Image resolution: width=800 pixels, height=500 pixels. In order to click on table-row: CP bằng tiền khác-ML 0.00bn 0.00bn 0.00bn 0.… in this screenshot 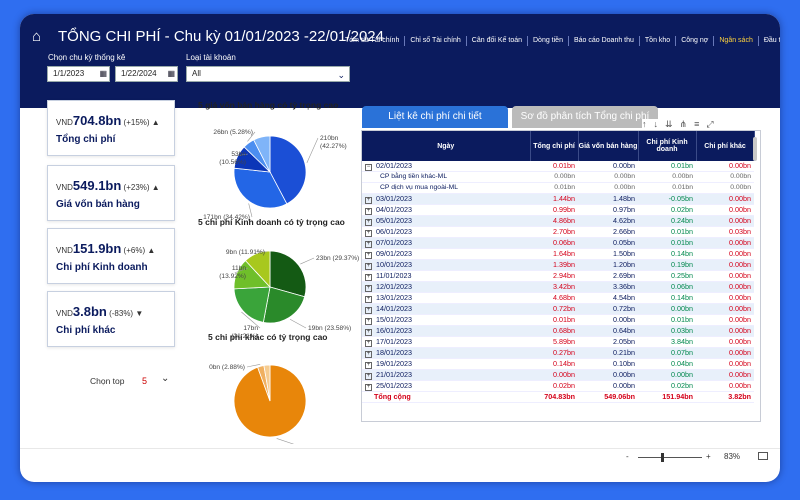, I will do `click(558, 177)`.